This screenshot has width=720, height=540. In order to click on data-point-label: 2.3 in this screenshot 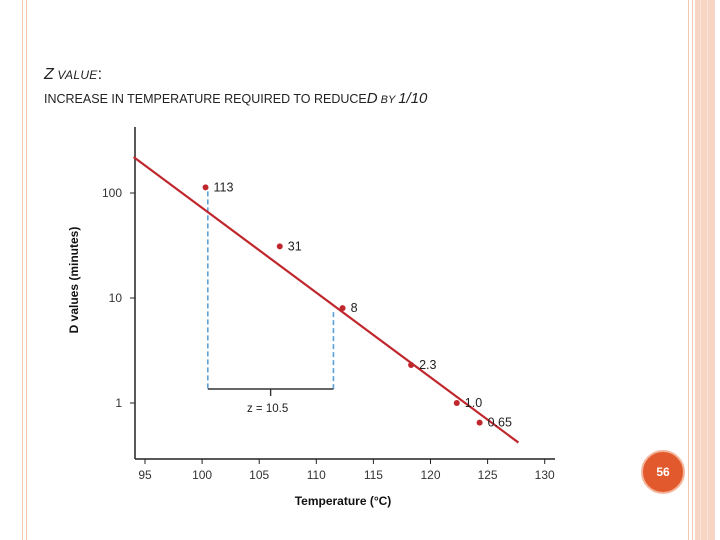, I will do `click(427, 365)`.